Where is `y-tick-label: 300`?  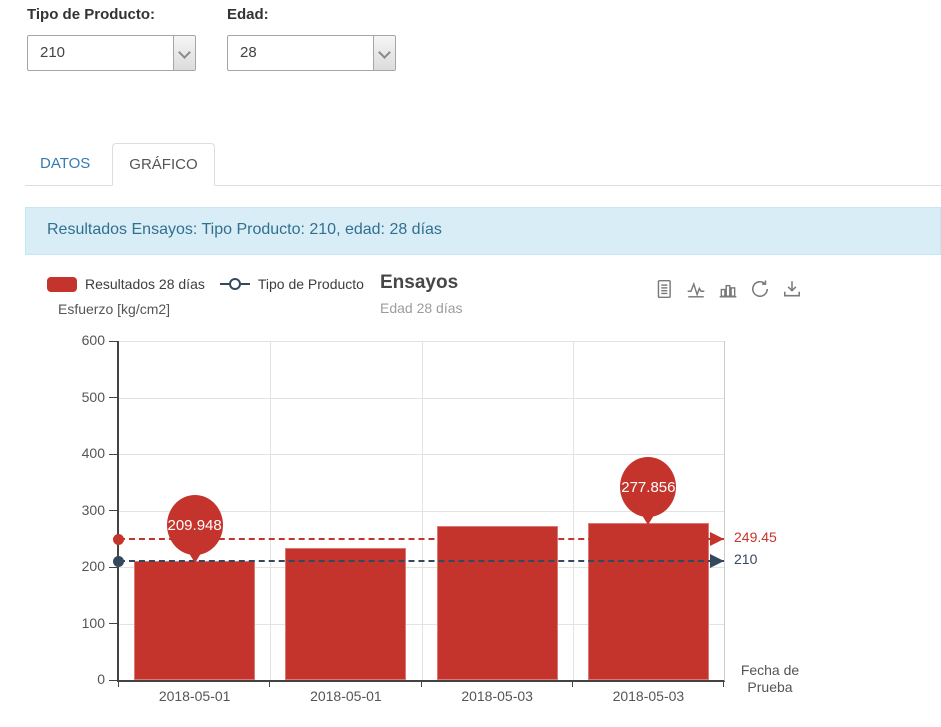 y-tick-label: 300 is located at coordinates (93, 509).